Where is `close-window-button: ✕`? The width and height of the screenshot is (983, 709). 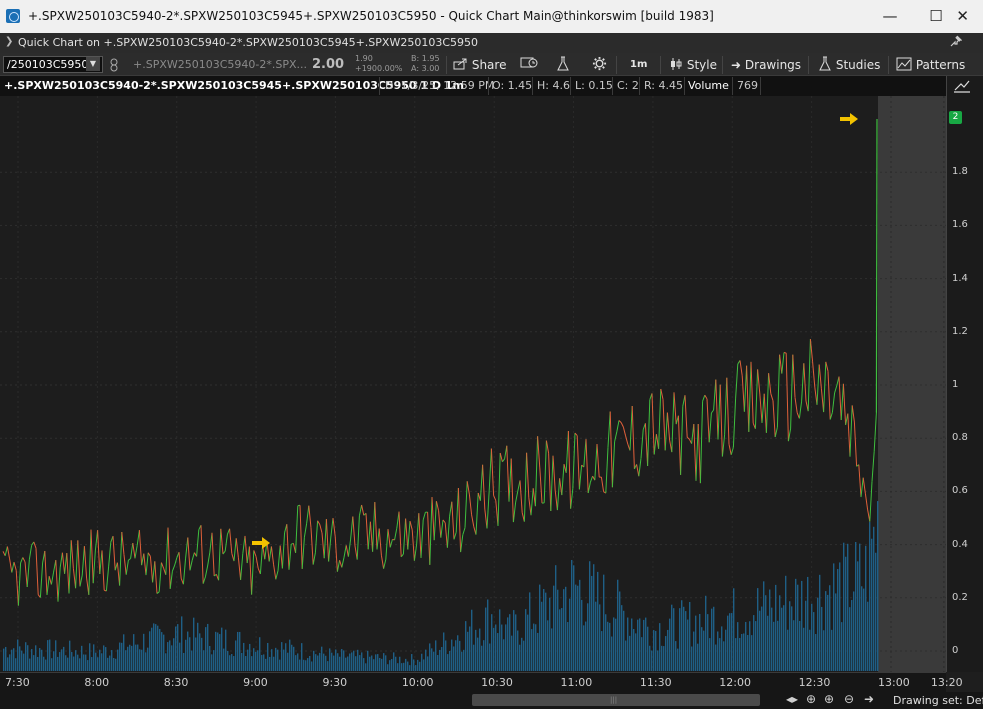 close-window-button: ✕ is located at coordinates (962, 16).